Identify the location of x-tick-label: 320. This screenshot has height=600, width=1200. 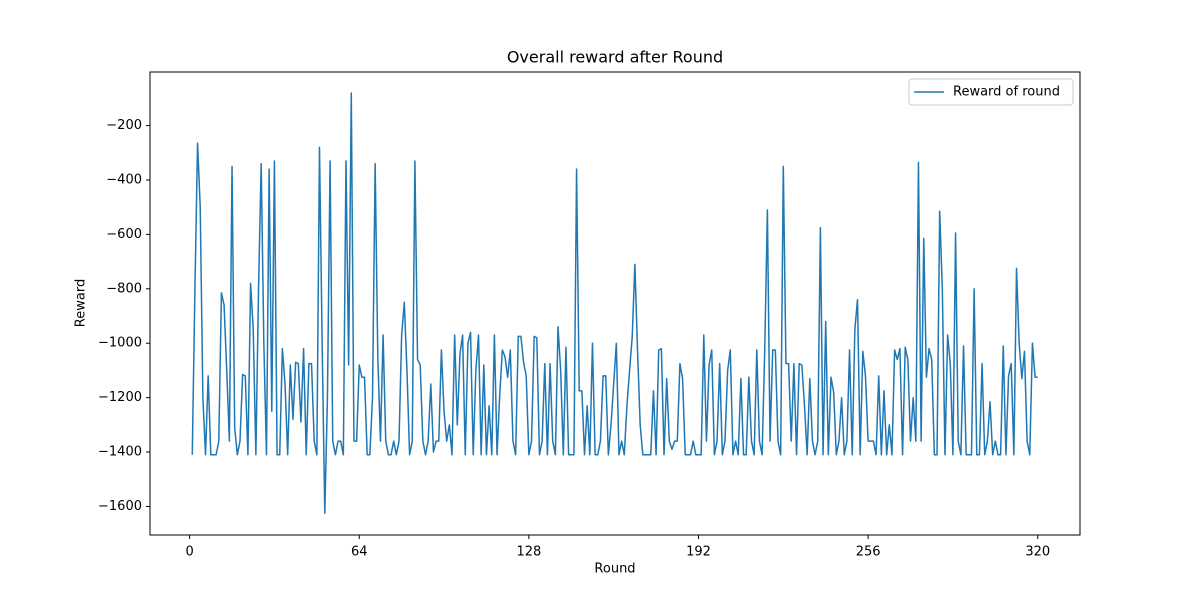
(1037, 552).